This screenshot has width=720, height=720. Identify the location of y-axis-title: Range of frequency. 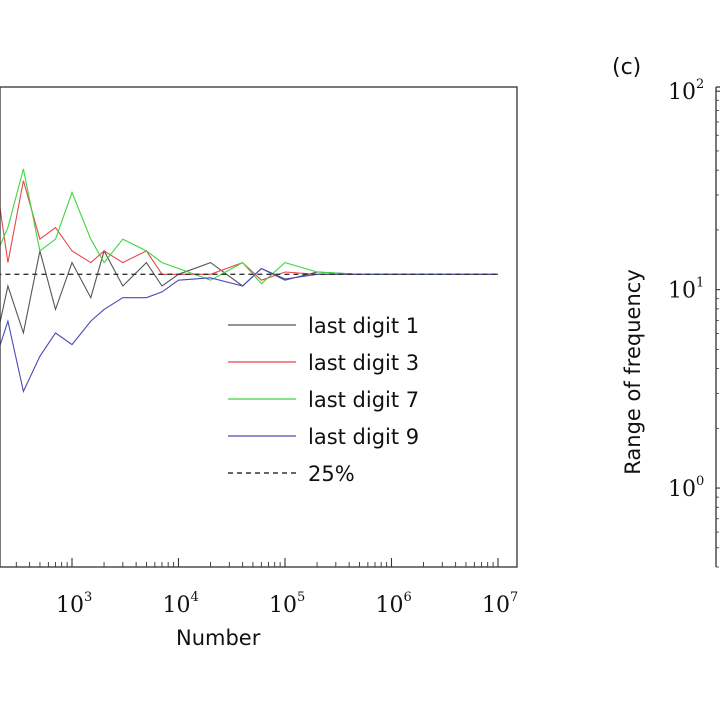
(633, 371).